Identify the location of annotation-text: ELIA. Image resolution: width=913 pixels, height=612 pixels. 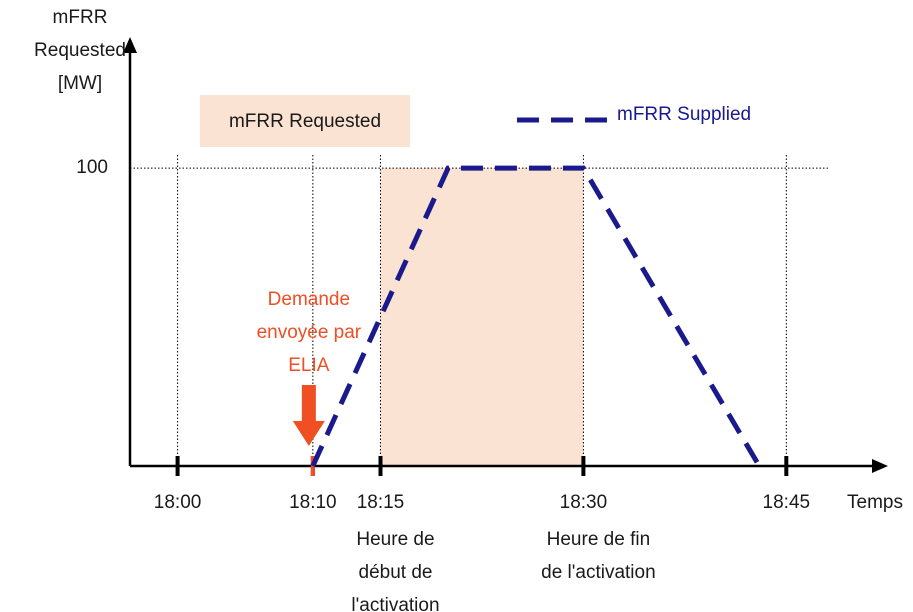
(309, 365).